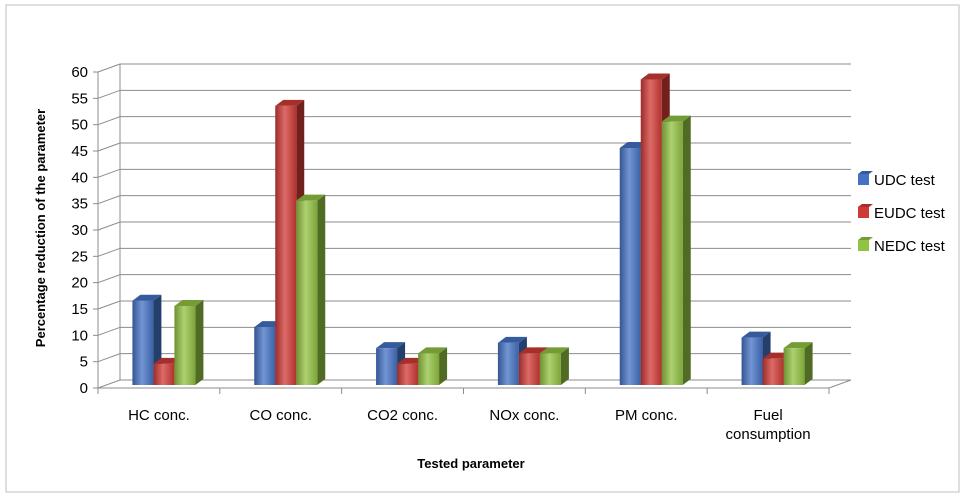 This screenshot has width=963, height=495. I want to click on y-tick-label: 30, so click(79, 230).